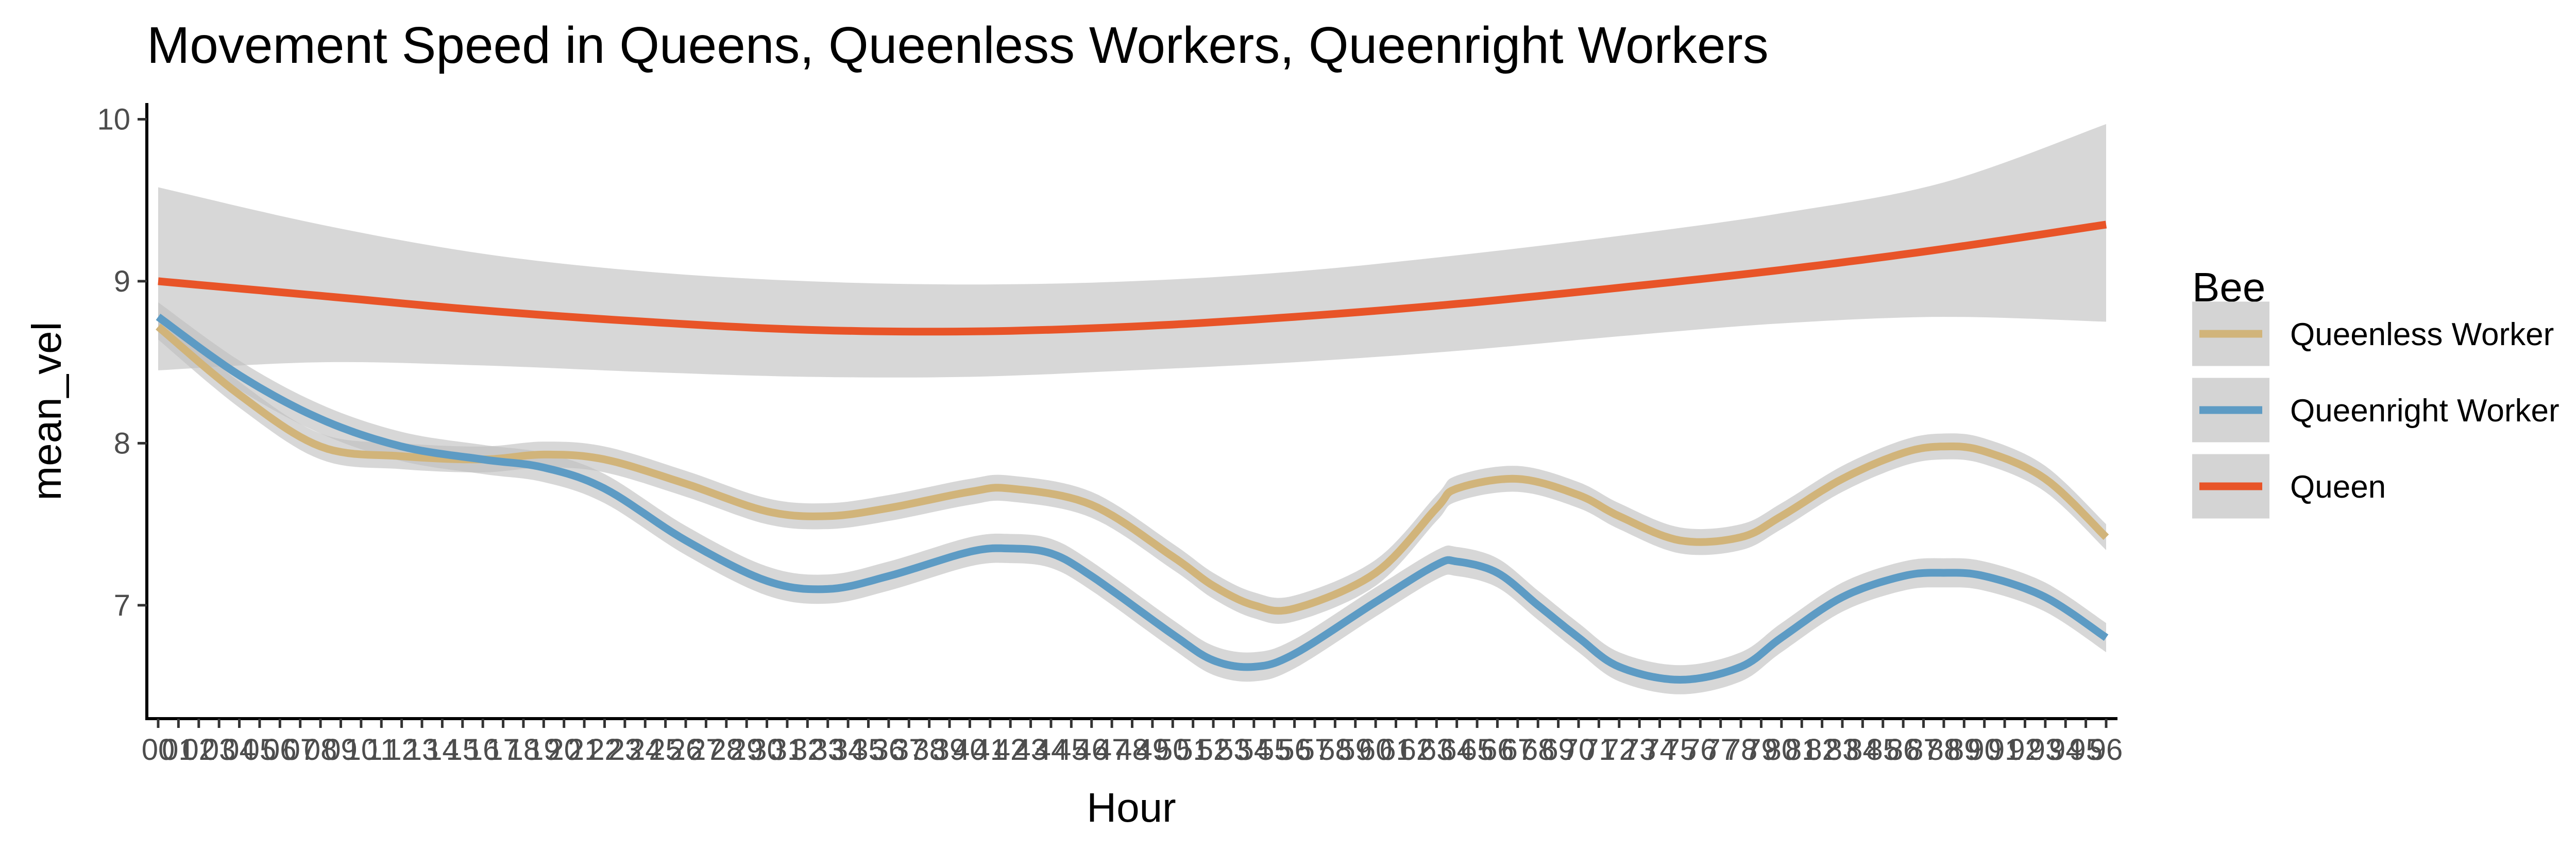  I want to click on x-tick-label: 61, so click(1396, 750).